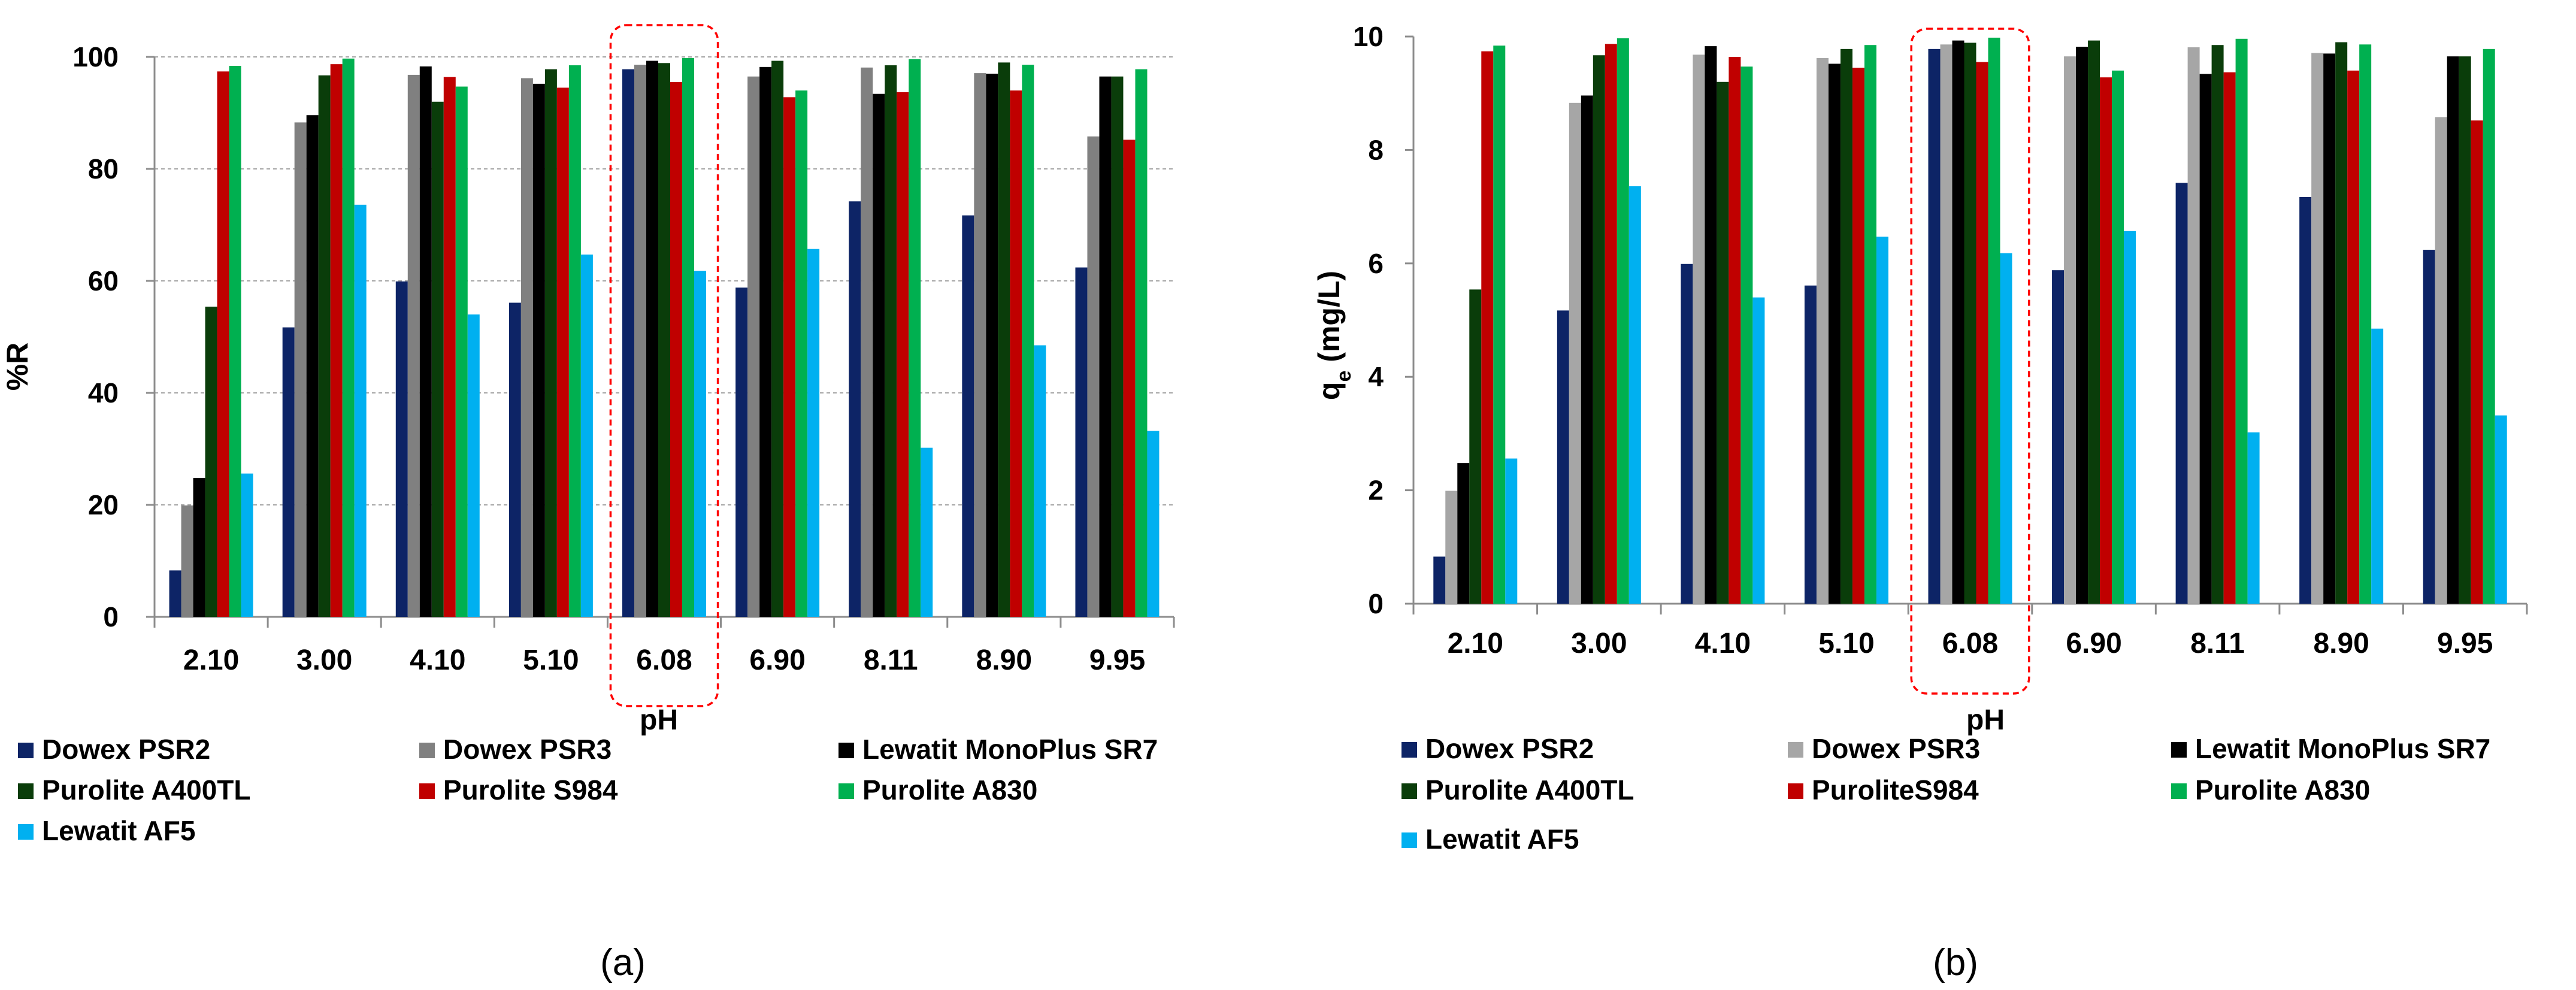 This screenshot has width=2576, height=990. Describe the element at coordinates (2058, 437) in the screenshot. I see `bar-dowex-psr2-6.90` at that location.